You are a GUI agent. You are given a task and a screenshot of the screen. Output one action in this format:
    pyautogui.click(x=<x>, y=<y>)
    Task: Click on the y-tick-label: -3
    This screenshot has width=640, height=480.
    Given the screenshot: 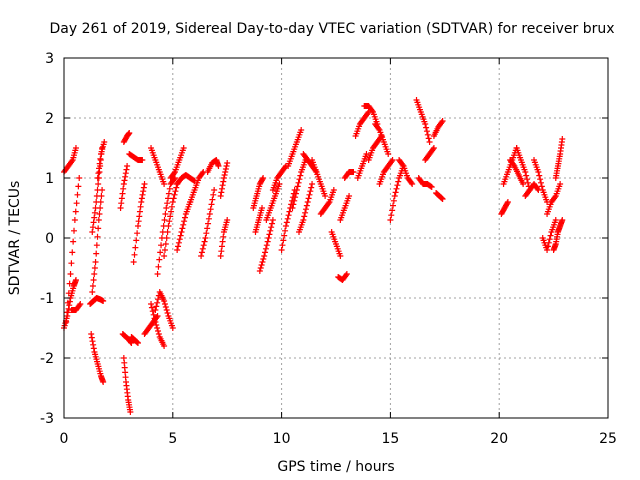 What is the action you would take?
    pyautogui.click(x=47, y=419)
    